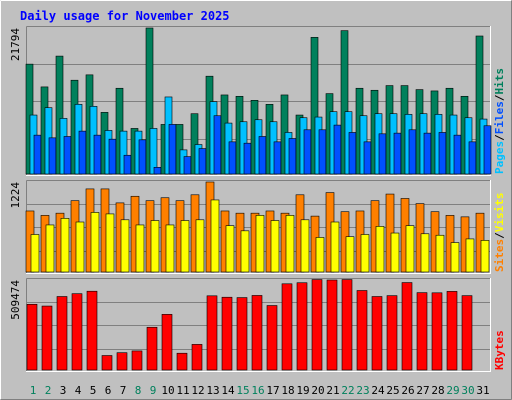 Image resolution: width=512 pixels, height=400 pixels. What do you see at coordinates (378, 390) in the screenshot?
I see `day-label-24: 24` at bounding box center [378, 390].